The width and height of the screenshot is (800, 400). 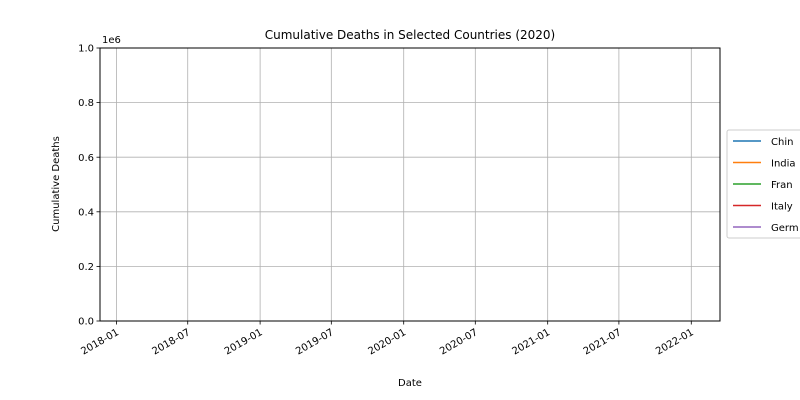 I want to click on x-tick-label: 2019-07, so click(x=315, y=342).